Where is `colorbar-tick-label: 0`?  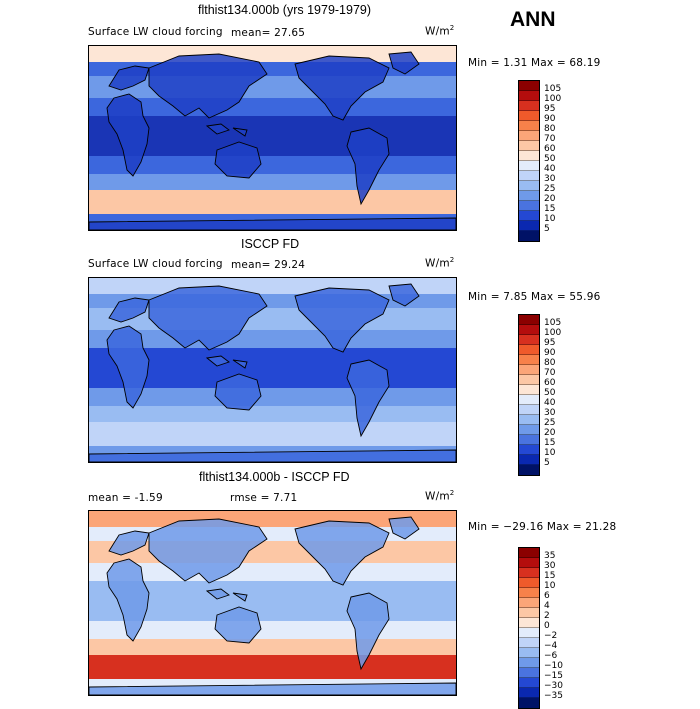 colorbar-tick-label: 0 is located at coordinates (547, 626).